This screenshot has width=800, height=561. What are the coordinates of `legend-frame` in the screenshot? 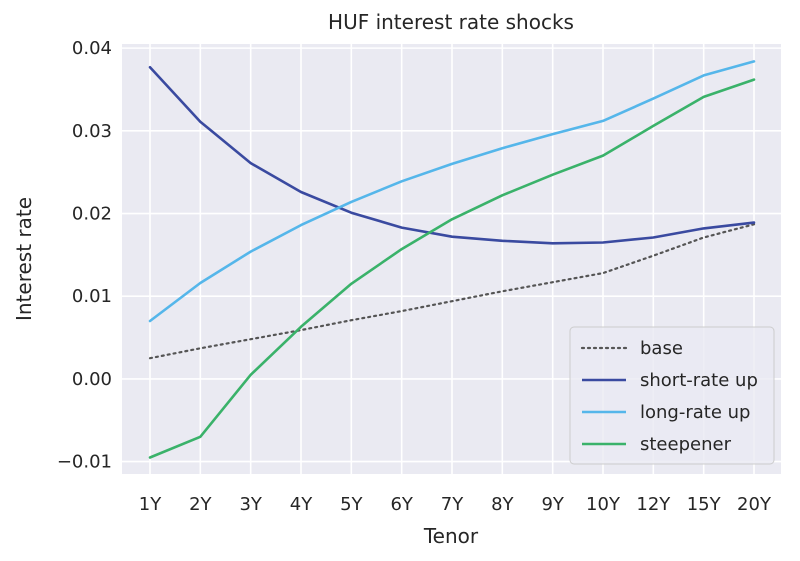 It's located at (672, 395).